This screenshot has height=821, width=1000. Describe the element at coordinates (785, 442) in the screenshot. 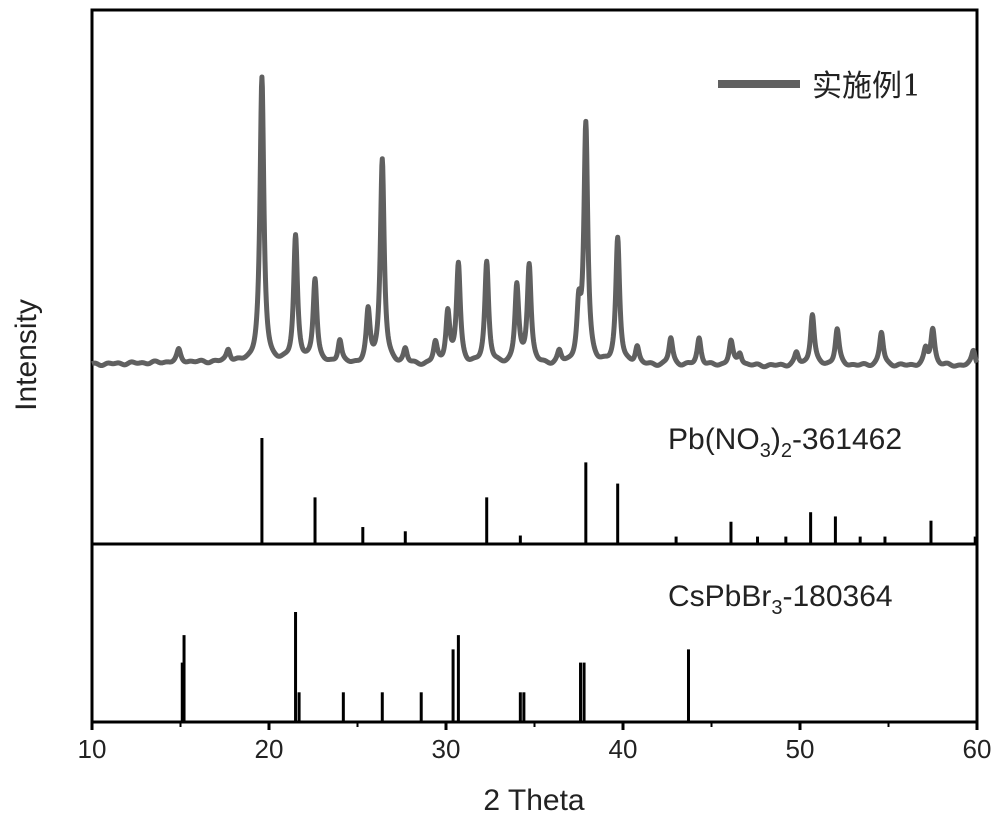

I see `reference-label-1: Pb(NO3)2-361462` at that location.